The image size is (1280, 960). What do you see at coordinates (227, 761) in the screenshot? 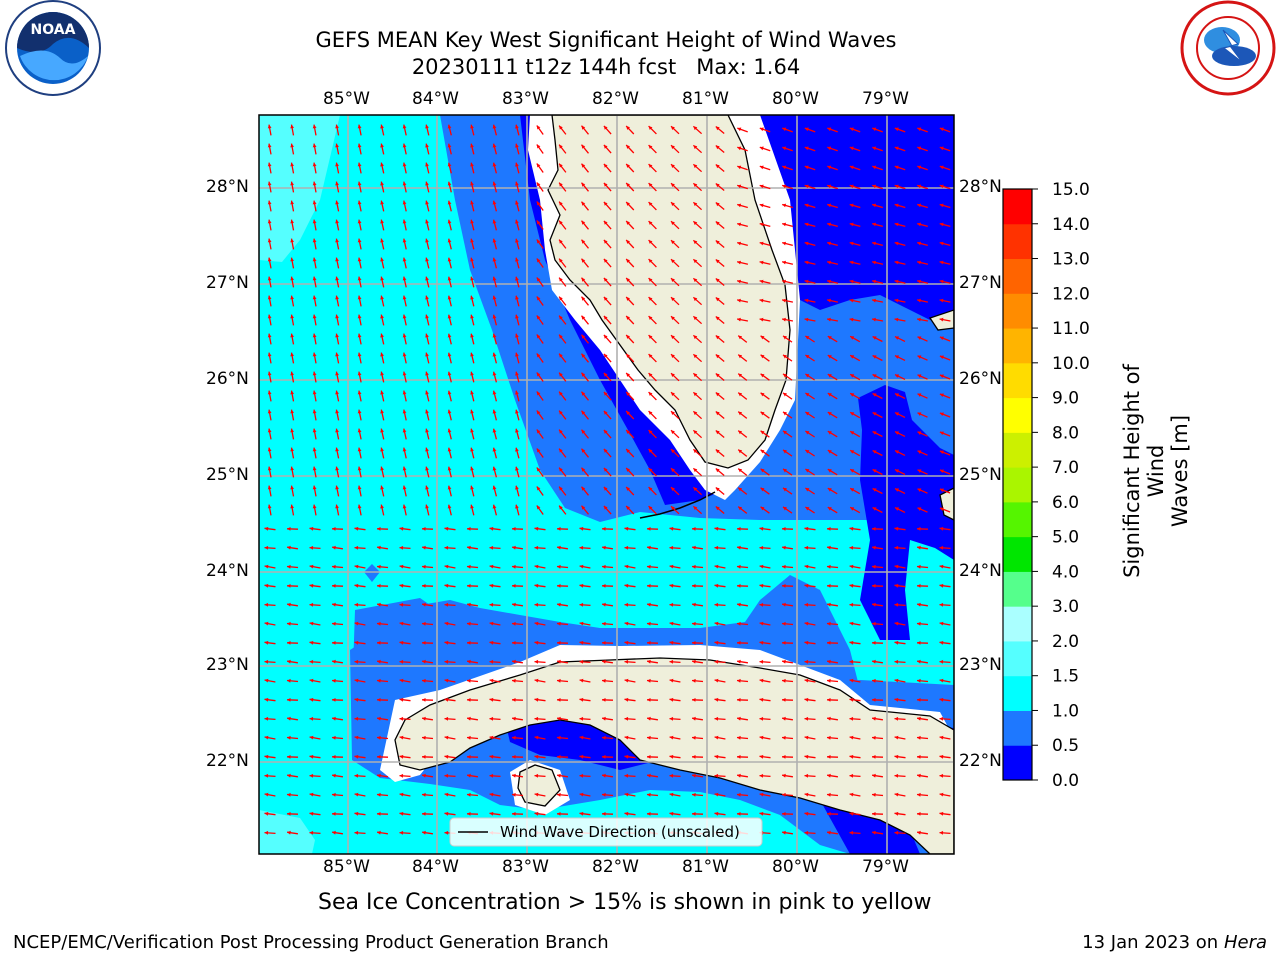
I see `lat-label-left: 22°N` at bounding box center [227, 761].